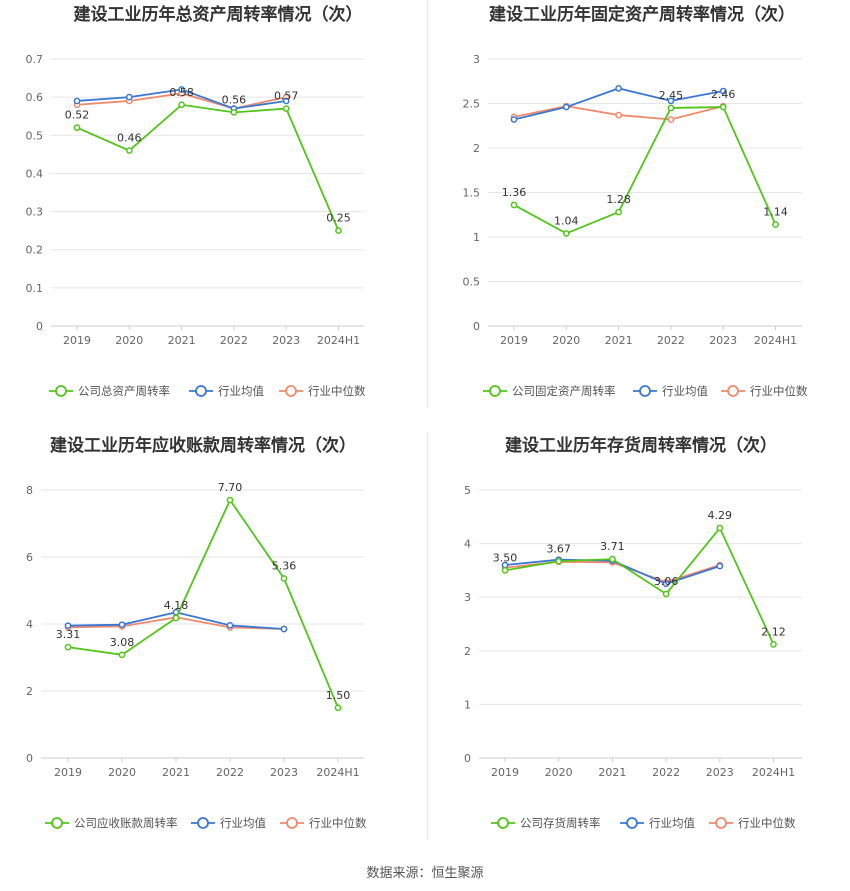 This screenshot has height=891, width=850. What do you see at coordinates (181, 92) in the screenshot?
I see `data-label: 0.58` at bounding box center [181, 92].